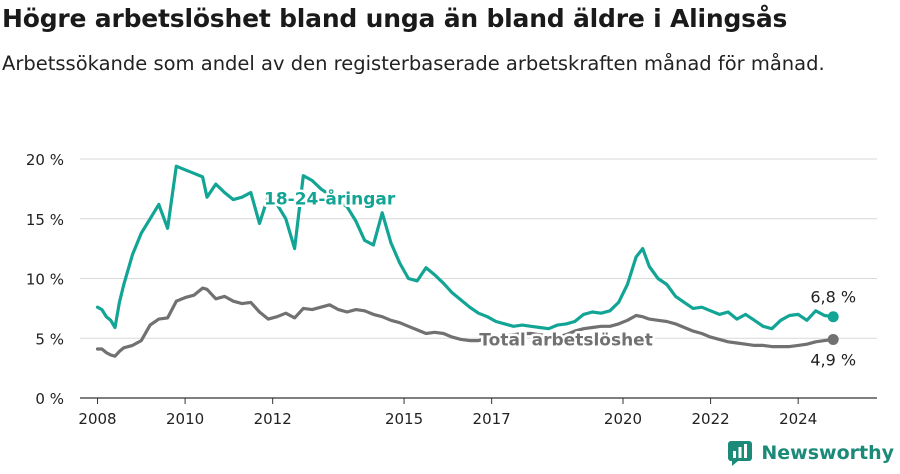  Describe the element at coordinates (833, 297) in the screenshot. I see `youth-end-label: 6,8 %` at that location.